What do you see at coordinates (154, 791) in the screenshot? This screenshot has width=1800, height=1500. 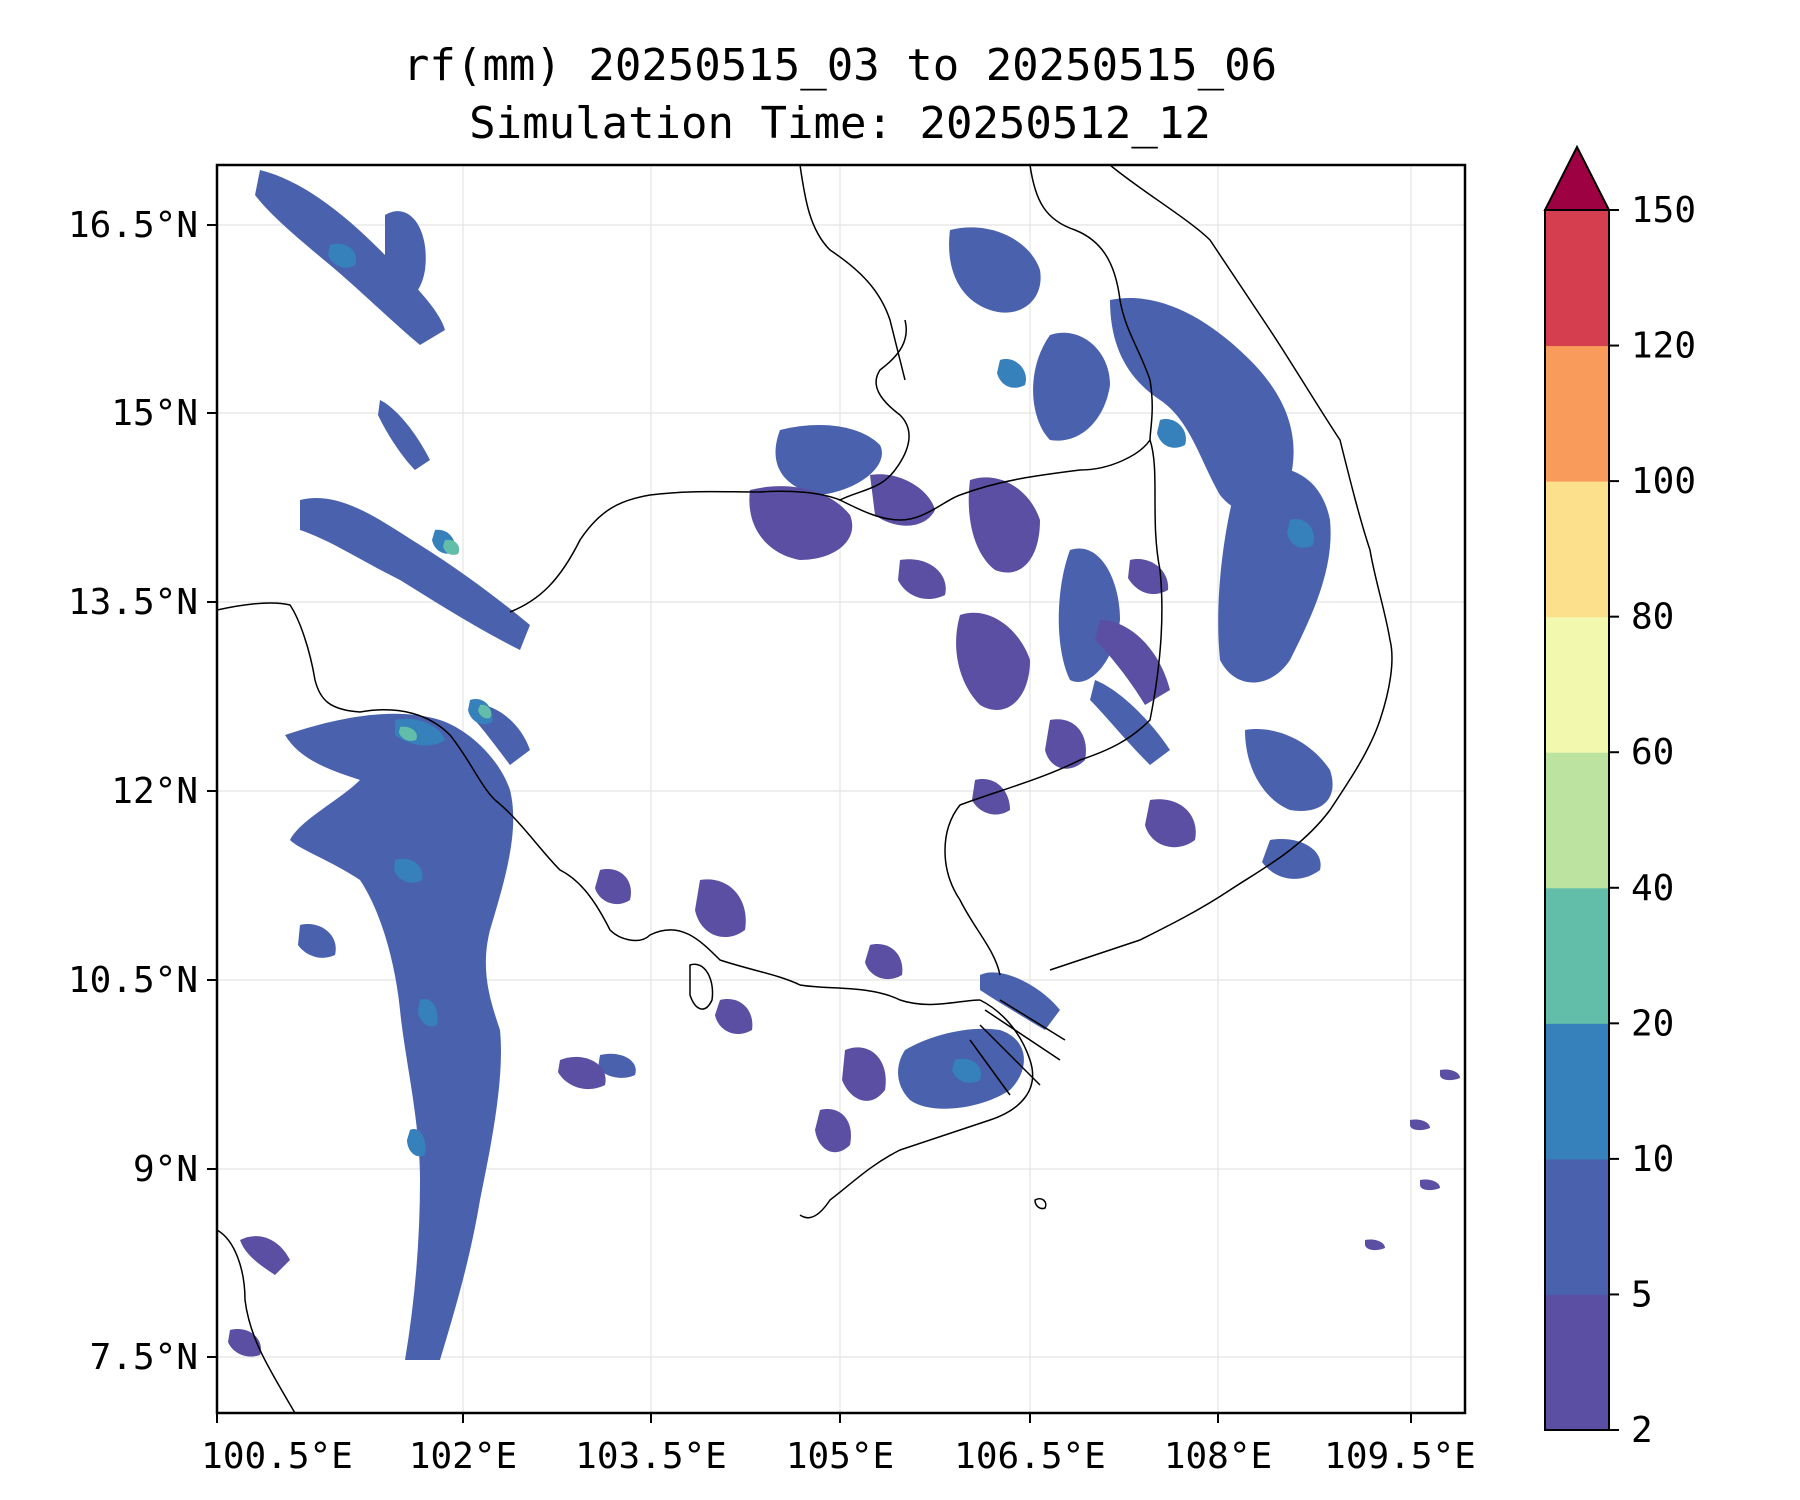 I see `y-tick-label: 12°N` at bounding box center [154, 791].